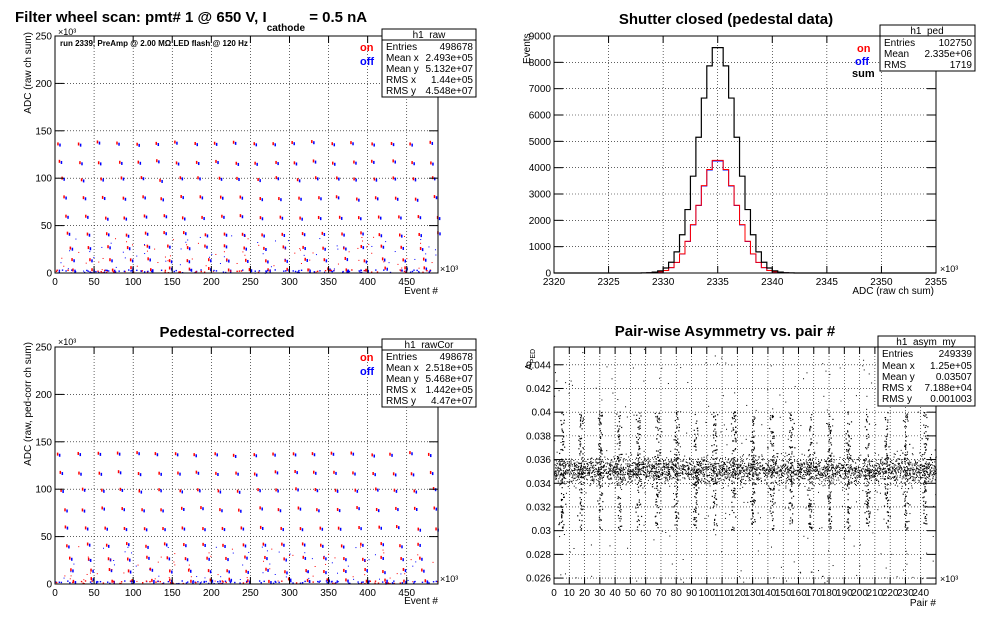 Image resolution: width=996 pixels, height=622 pixels. I want to click on rawcor-y-tick-label: 150, so click(43, 442).